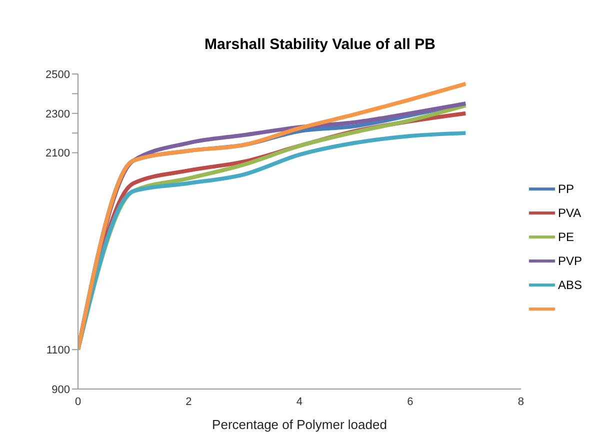 The image size is (600, 441). Describe the element at coordinates (521, 402) in the screenshot. I see `x-tick-label: 8` at that location.